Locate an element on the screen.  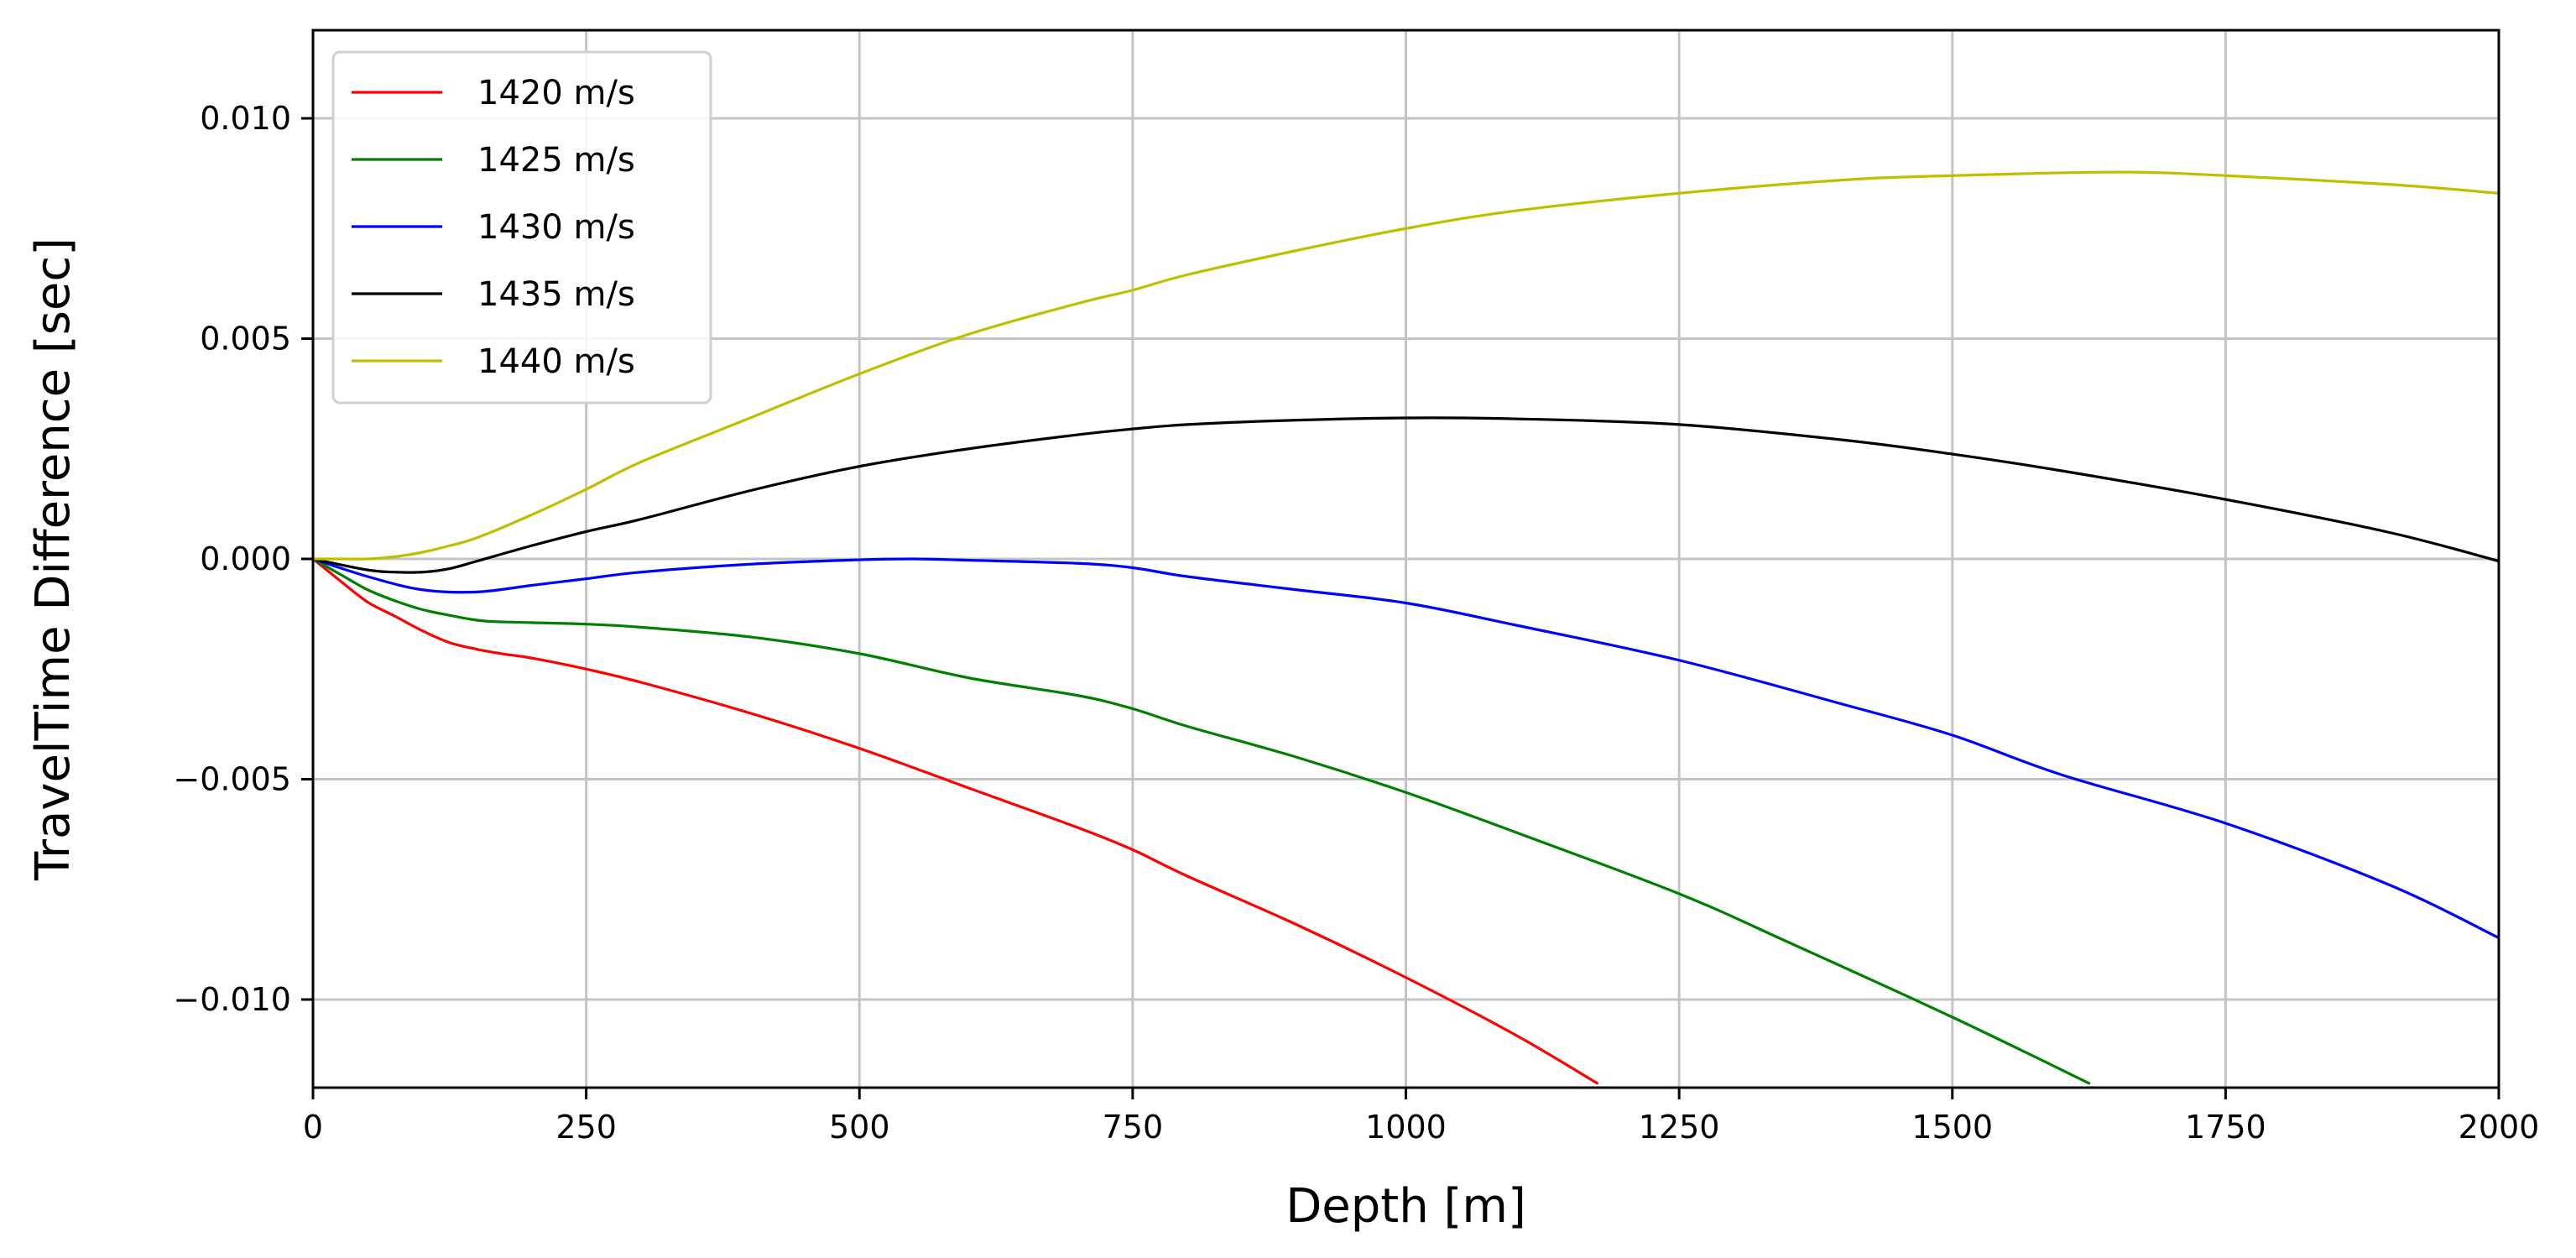
x-tick-label: 0 is located at coordinates (313, 1127).